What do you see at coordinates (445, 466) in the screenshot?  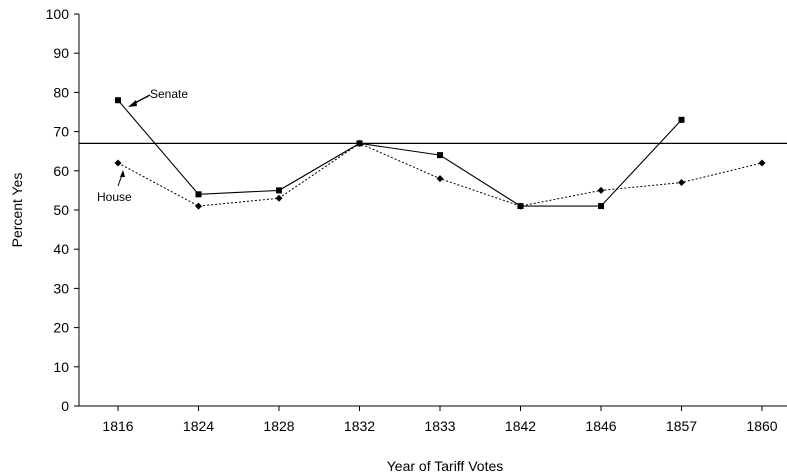 I see `x-axis-title: Year of Tariff Votes` at bounding box center [445, 466].